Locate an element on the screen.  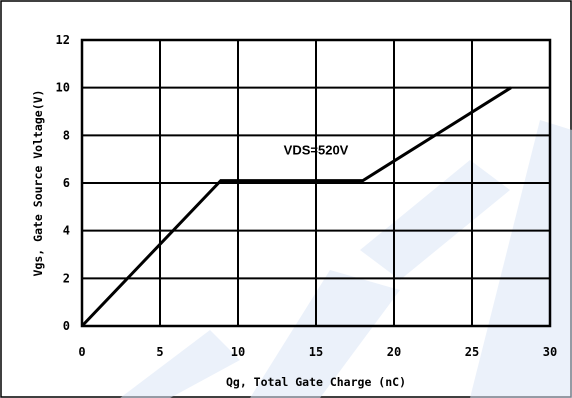
y-tick-label-2: 4 is located at coordinates (66, 231).